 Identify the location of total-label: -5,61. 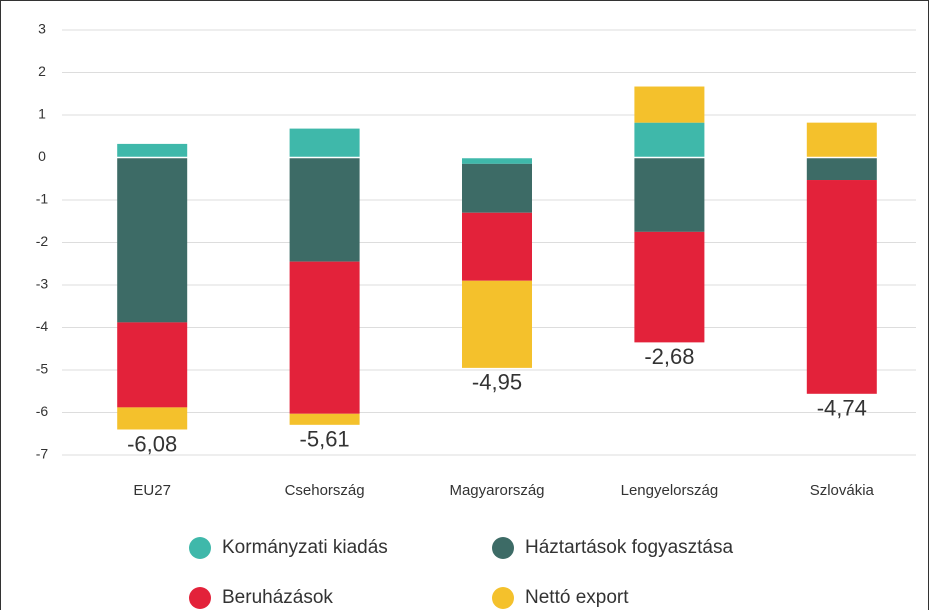
(325, 439).